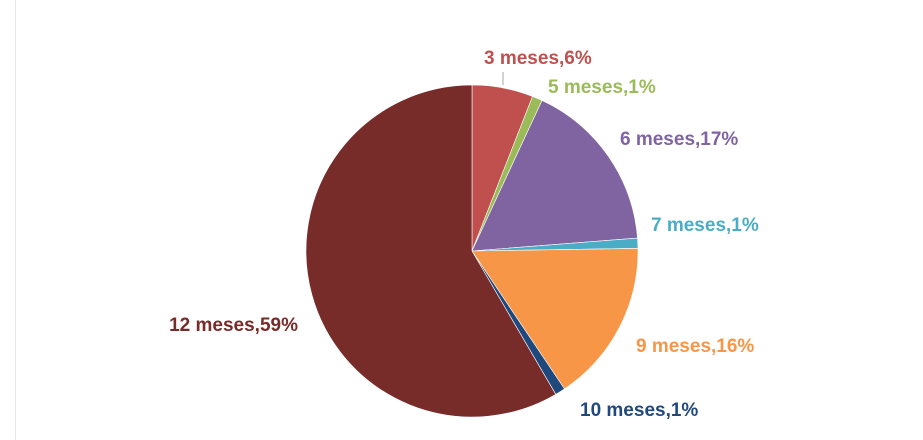 The height and width of the screenshot is (440, 923). I want to click on pie-slice-9-meses, so click(555, 319).